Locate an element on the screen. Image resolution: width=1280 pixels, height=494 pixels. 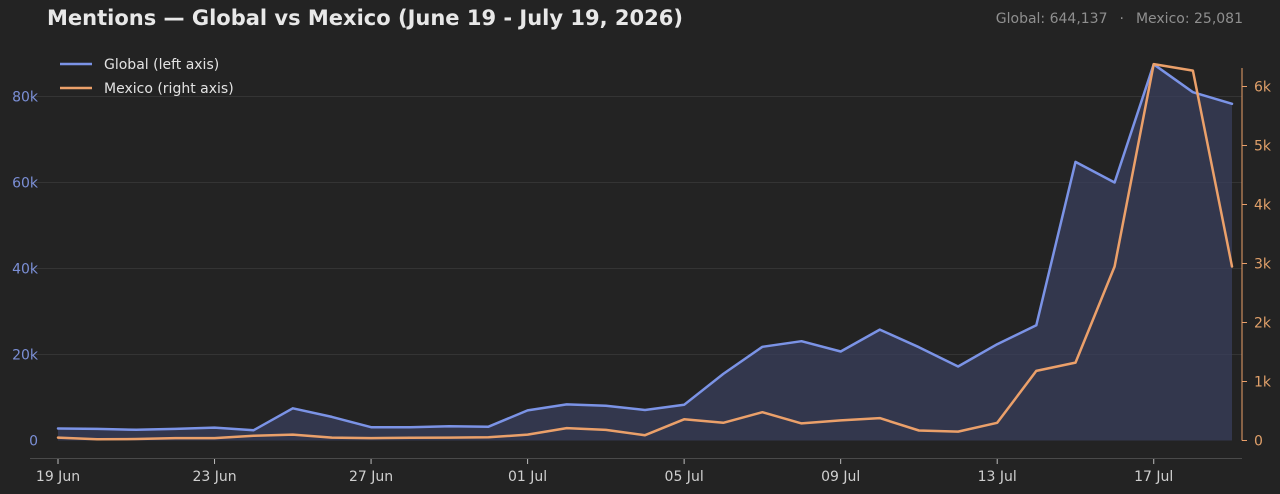
x-tick-label: 05 Jul is located at coordinates (684, 477).